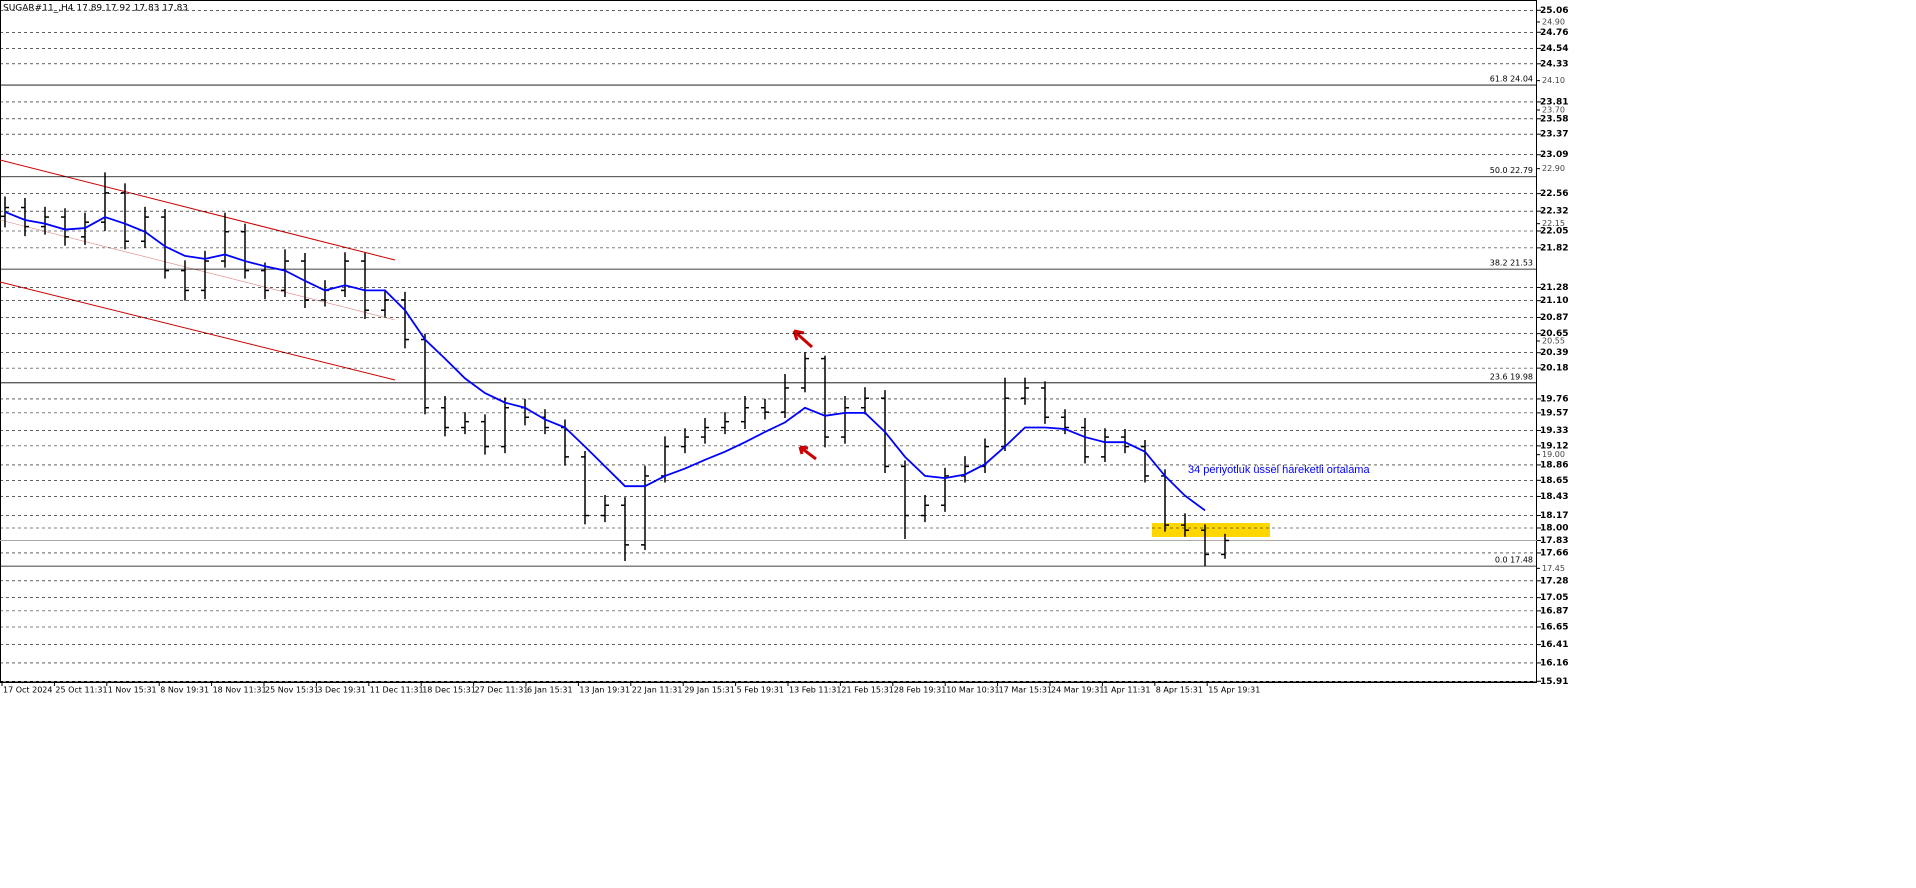 This screenshot has width=1916, height=888. I want to click on x-tick-label: 10 Mar 10:31, so click(972, 690).